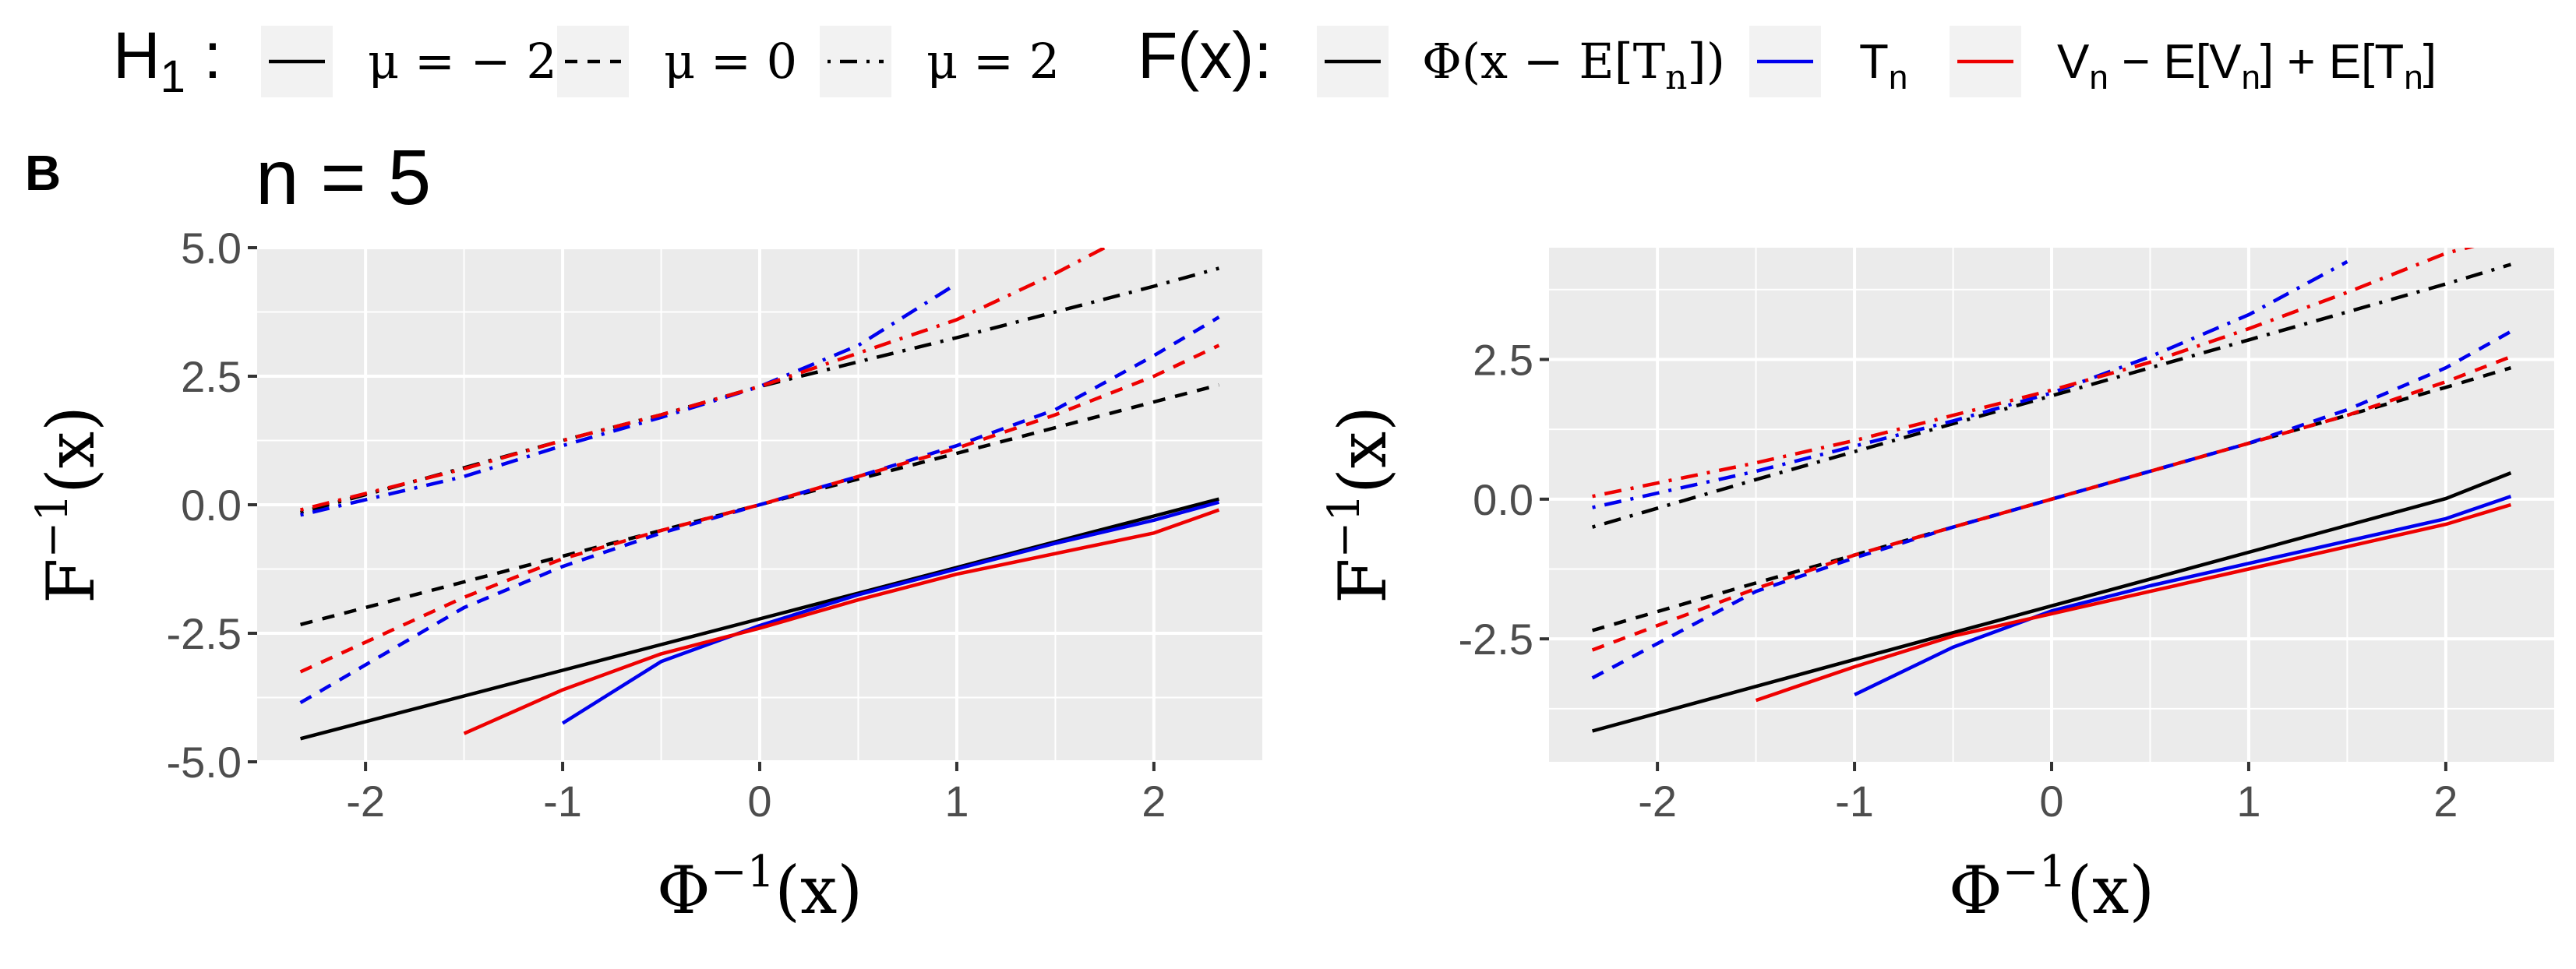 This screenshot has width=2576, height=969. What do you see at coordinates (462, 62) in the screenshot?
I see `legend-label: μ = − 2` at bounding box center [462, 62].